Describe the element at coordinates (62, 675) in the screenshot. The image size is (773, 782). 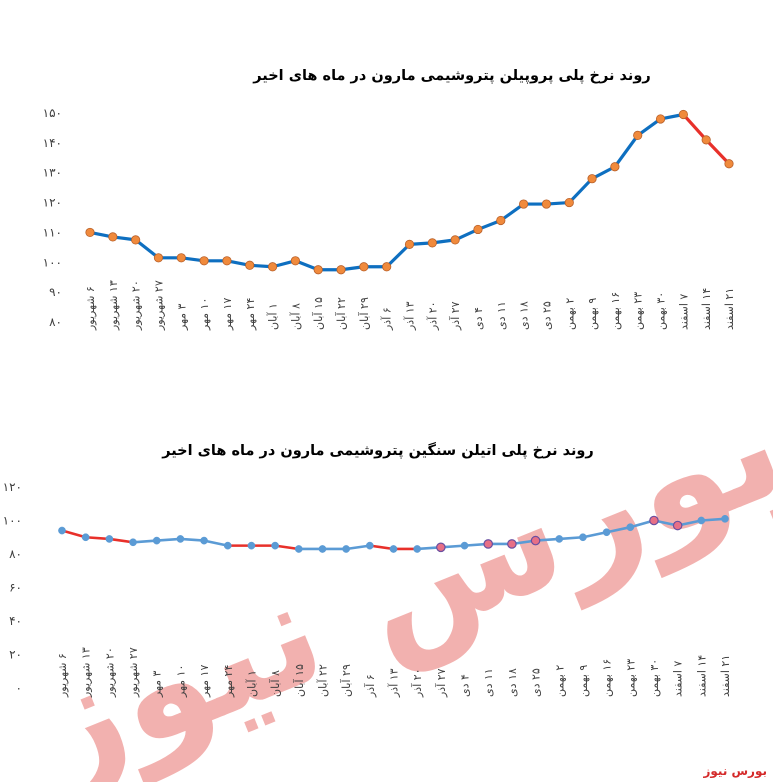
I see `x-tick-label: ۶ شهریور` at that location.